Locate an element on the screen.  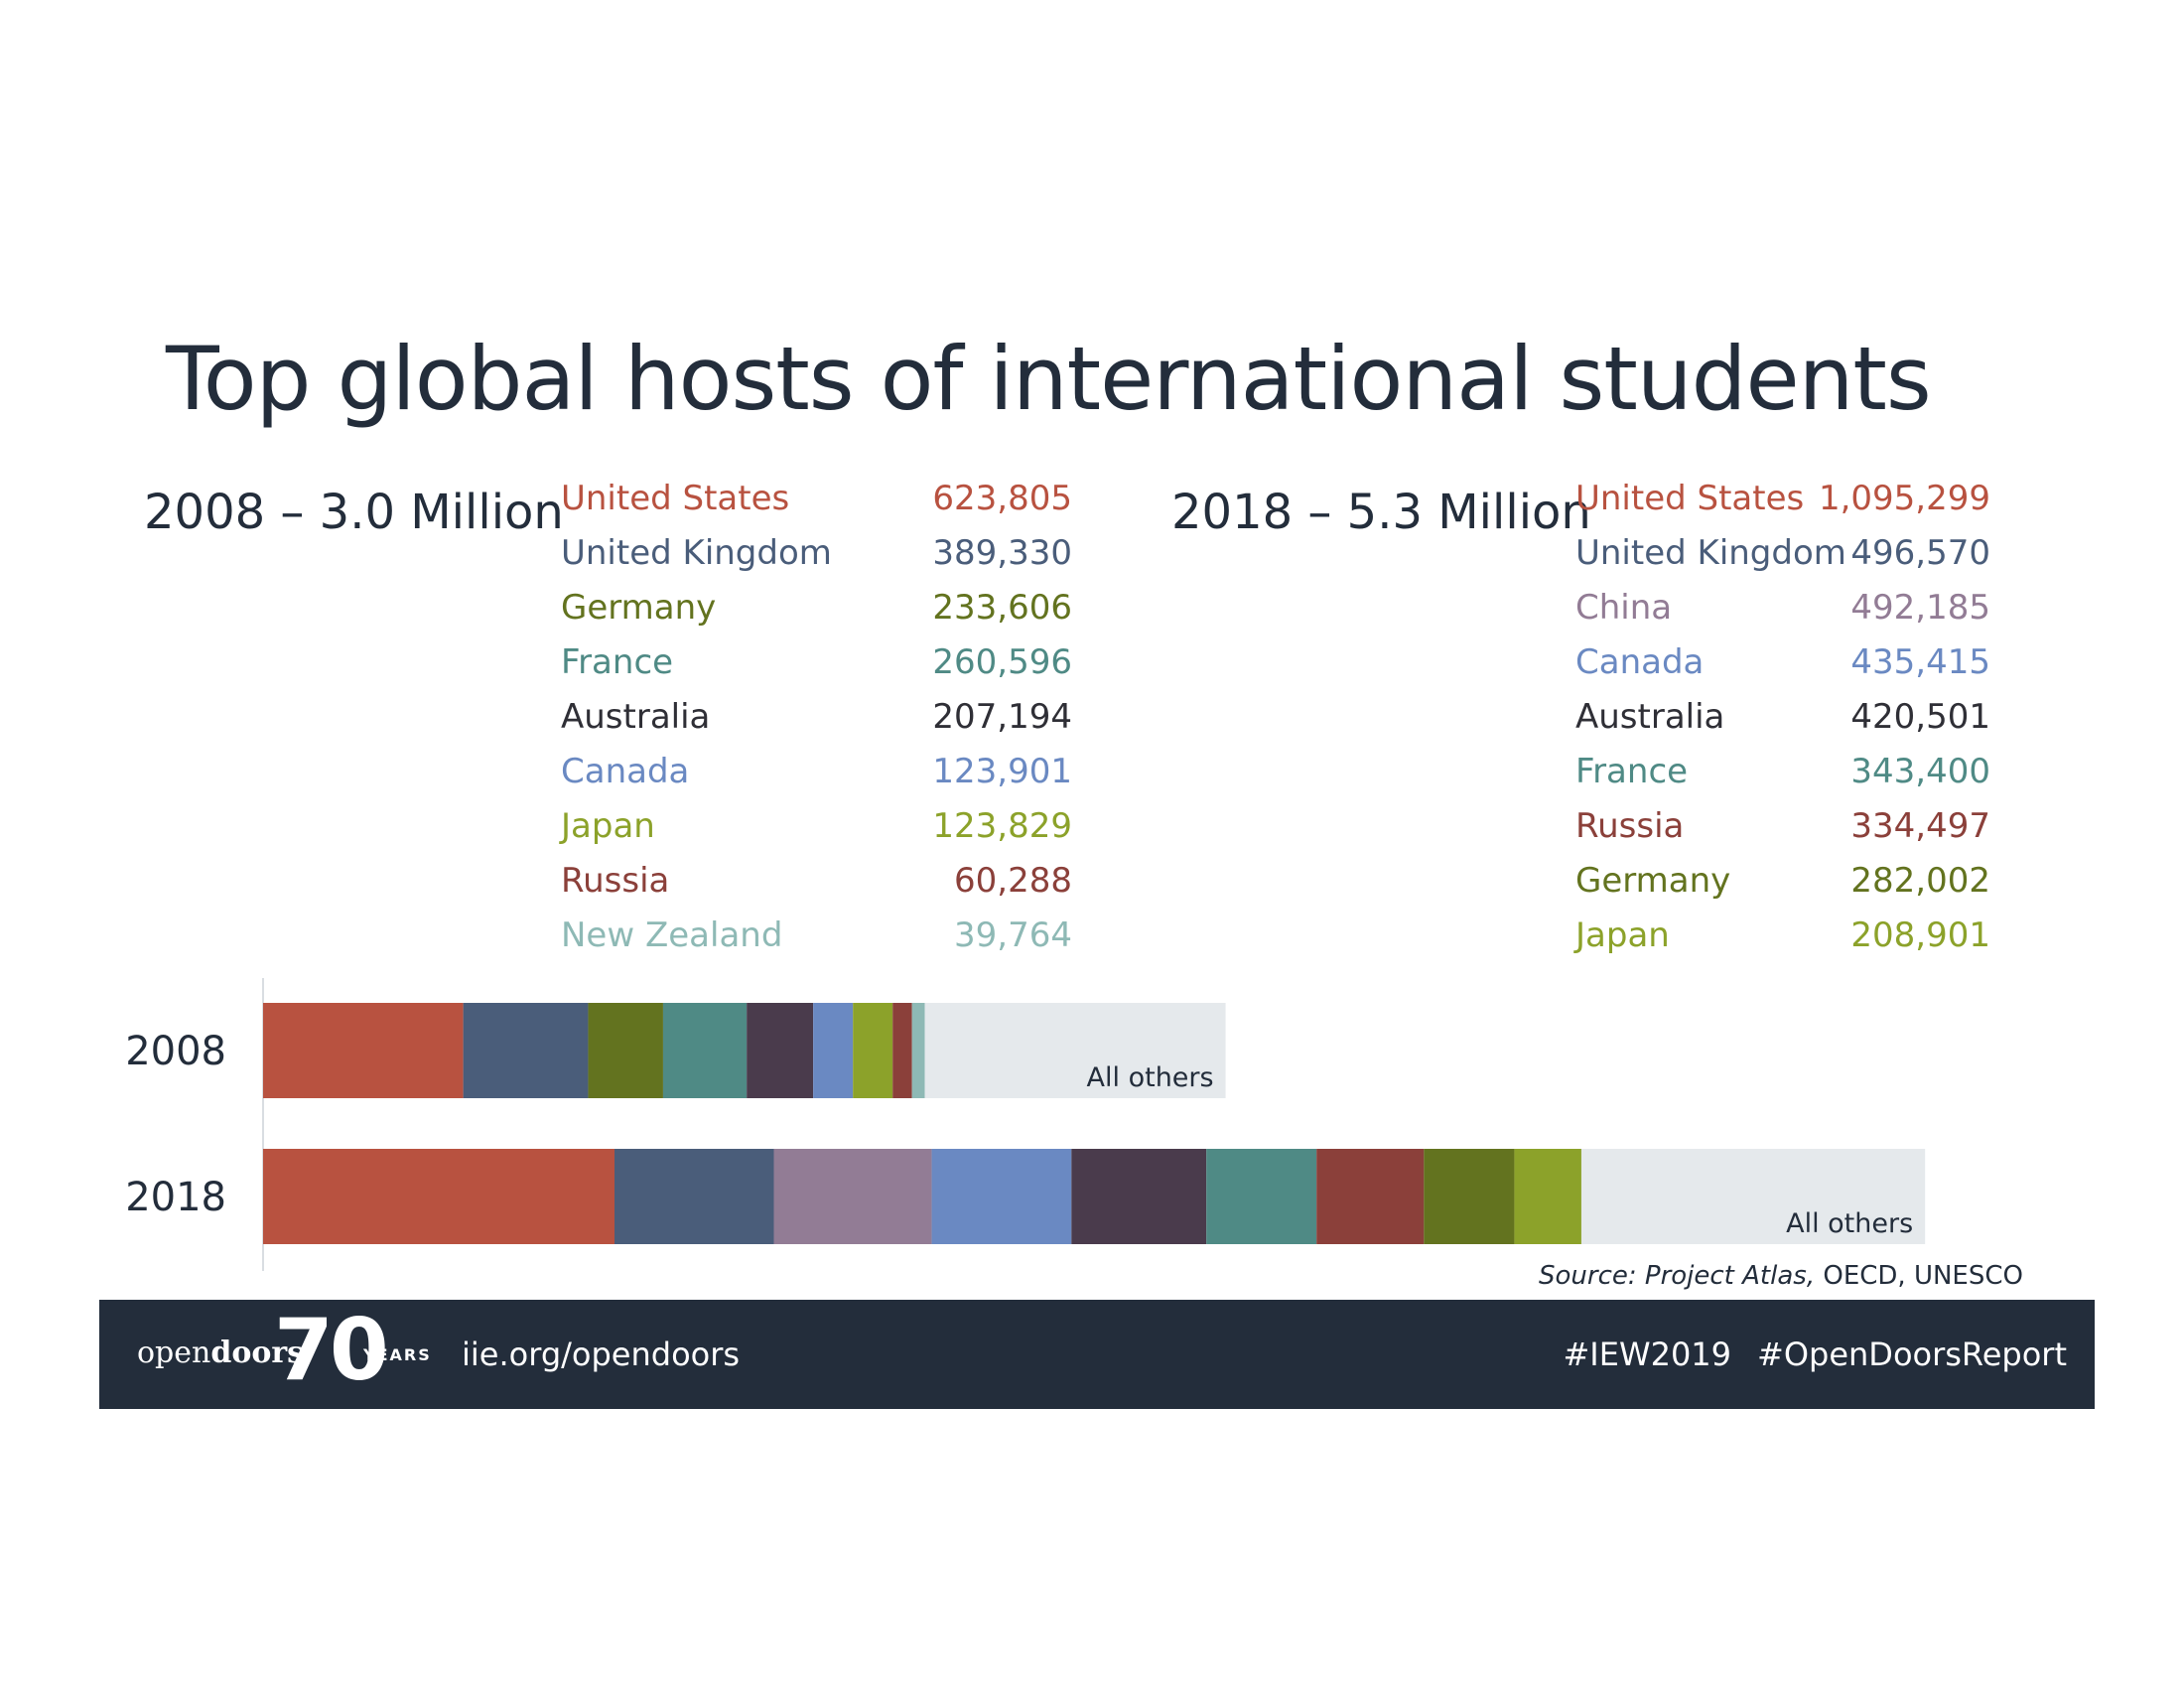
country-value: 123,901 is located at coordinates (1002, 771).